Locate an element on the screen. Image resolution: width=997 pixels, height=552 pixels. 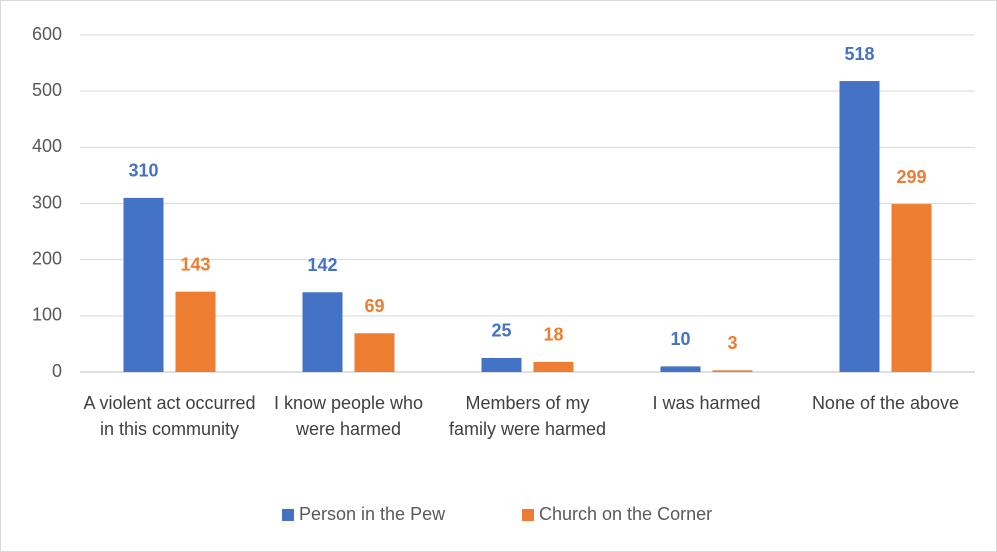
x-tick-label: Members of my family were harmed is located at coordinates (527, 416).